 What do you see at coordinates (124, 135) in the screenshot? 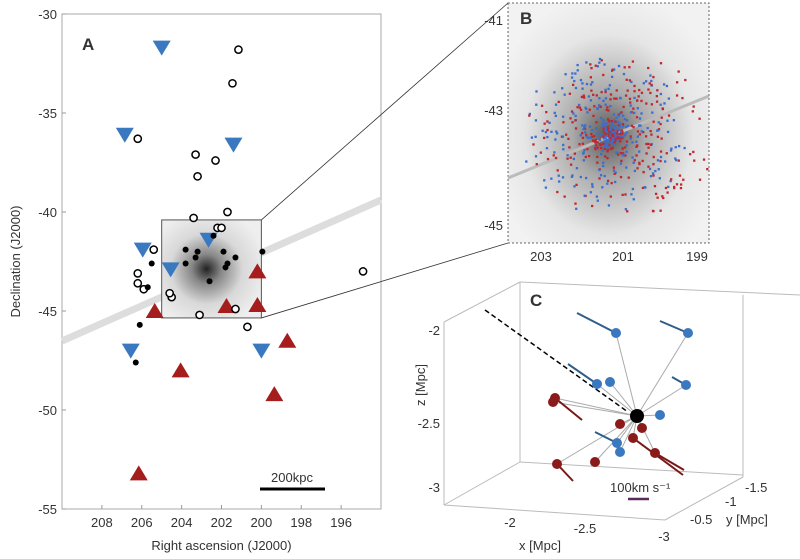
I see `blue-triangle-marker` at bounding box center [124, 135].